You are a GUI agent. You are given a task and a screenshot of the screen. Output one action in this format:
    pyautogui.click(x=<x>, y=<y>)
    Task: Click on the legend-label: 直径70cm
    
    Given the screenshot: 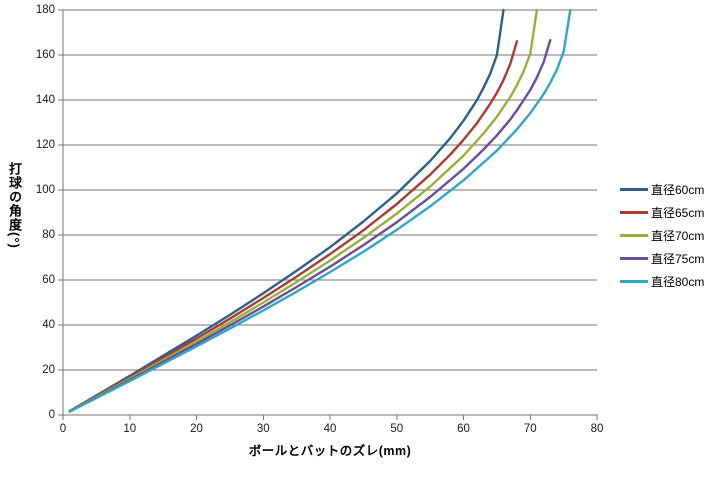 What is the action you would take?
    pyautogui.click(x=678, y=235)
    